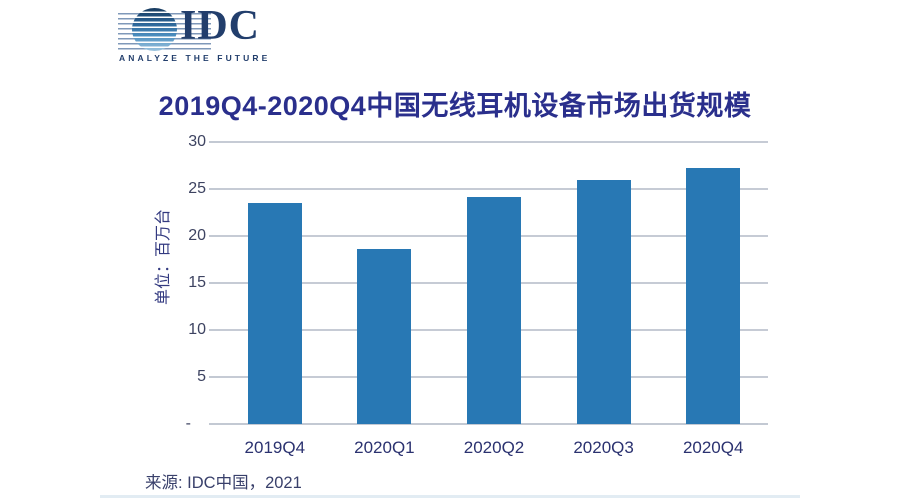 The width and height of the screenshot is (900, 500). Describe the element at coordinates (195, 58) in the screenshot. I see `logo-tagline: ANALYZE THE FUTURE` at that location.